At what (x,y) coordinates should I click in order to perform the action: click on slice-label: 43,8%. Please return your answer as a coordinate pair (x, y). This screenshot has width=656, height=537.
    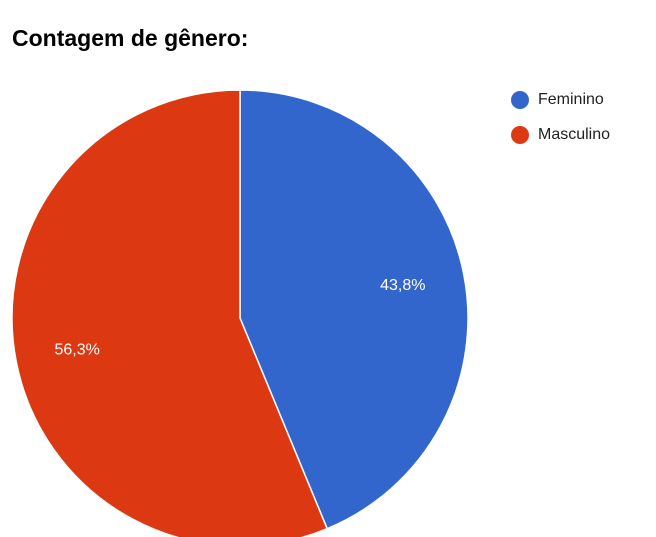
    Looking at the image, I should click on (402, 285).